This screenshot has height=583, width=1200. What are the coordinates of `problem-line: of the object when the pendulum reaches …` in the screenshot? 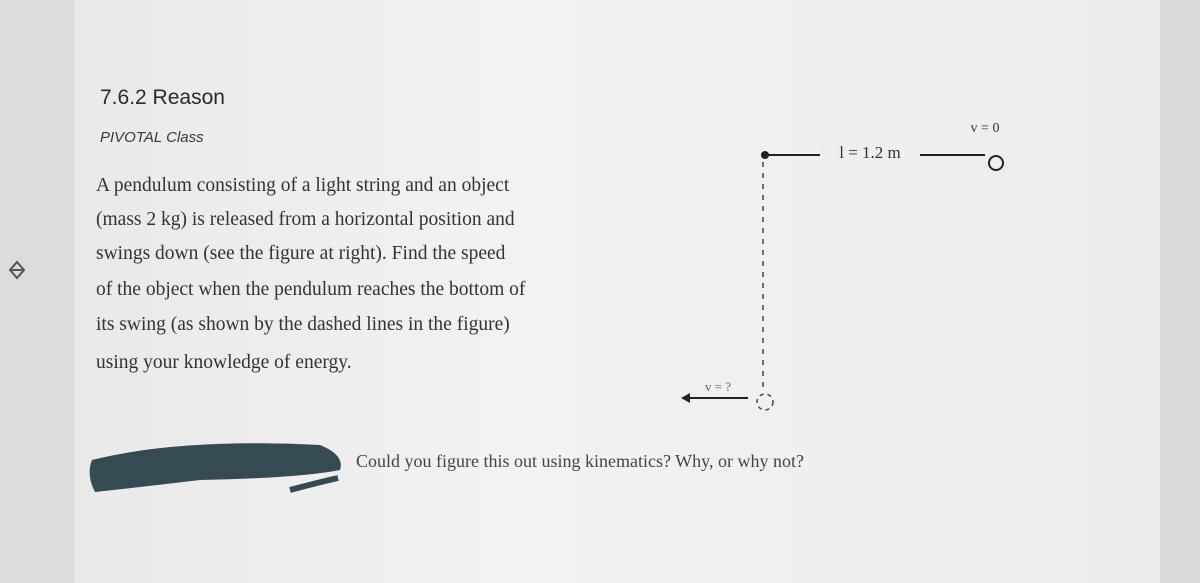 It's located at (311, 289).